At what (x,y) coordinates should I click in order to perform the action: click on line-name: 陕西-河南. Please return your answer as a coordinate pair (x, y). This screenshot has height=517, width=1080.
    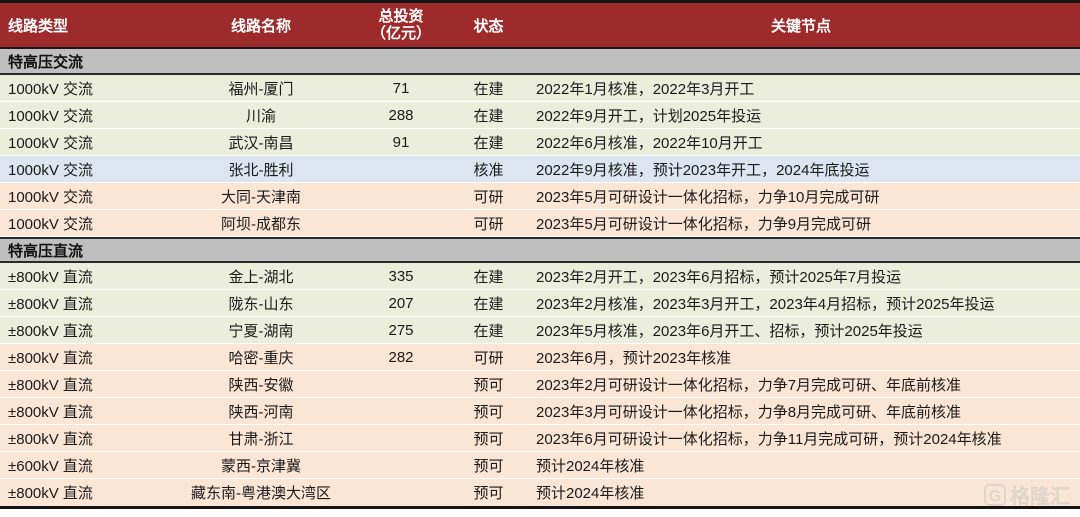
    Looking at the image, I should click on (261, 412).